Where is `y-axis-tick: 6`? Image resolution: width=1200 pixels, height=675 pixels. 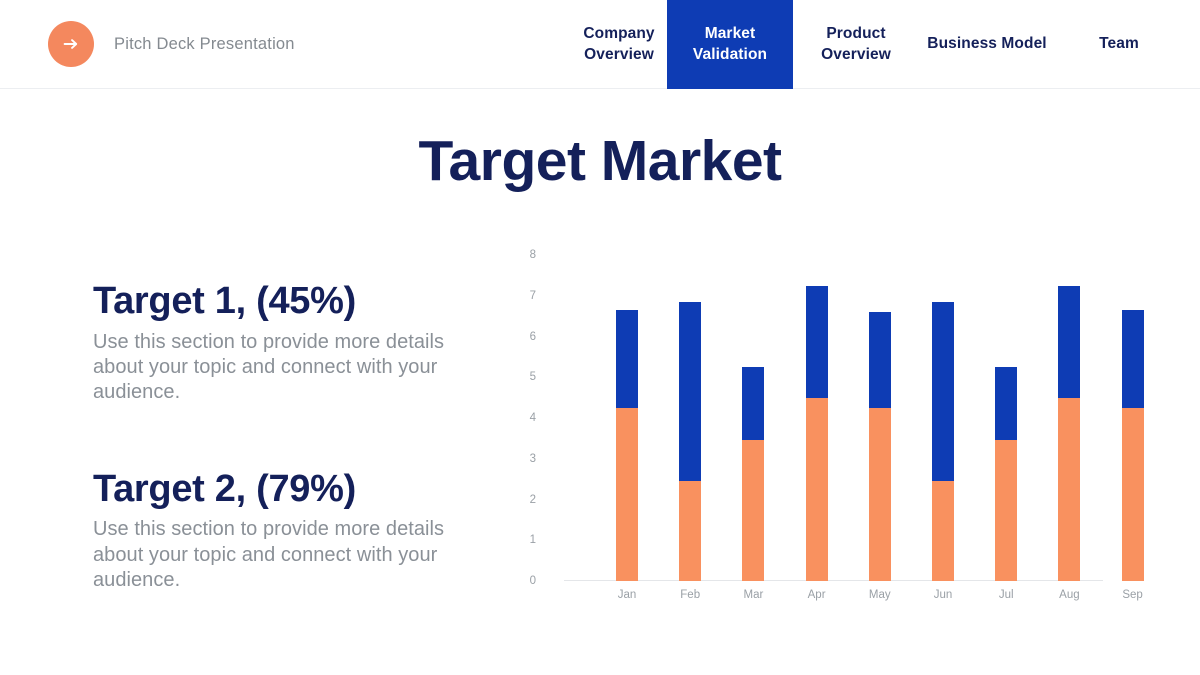 y-axis-tick: 6 is located at coordinates (532, 336).